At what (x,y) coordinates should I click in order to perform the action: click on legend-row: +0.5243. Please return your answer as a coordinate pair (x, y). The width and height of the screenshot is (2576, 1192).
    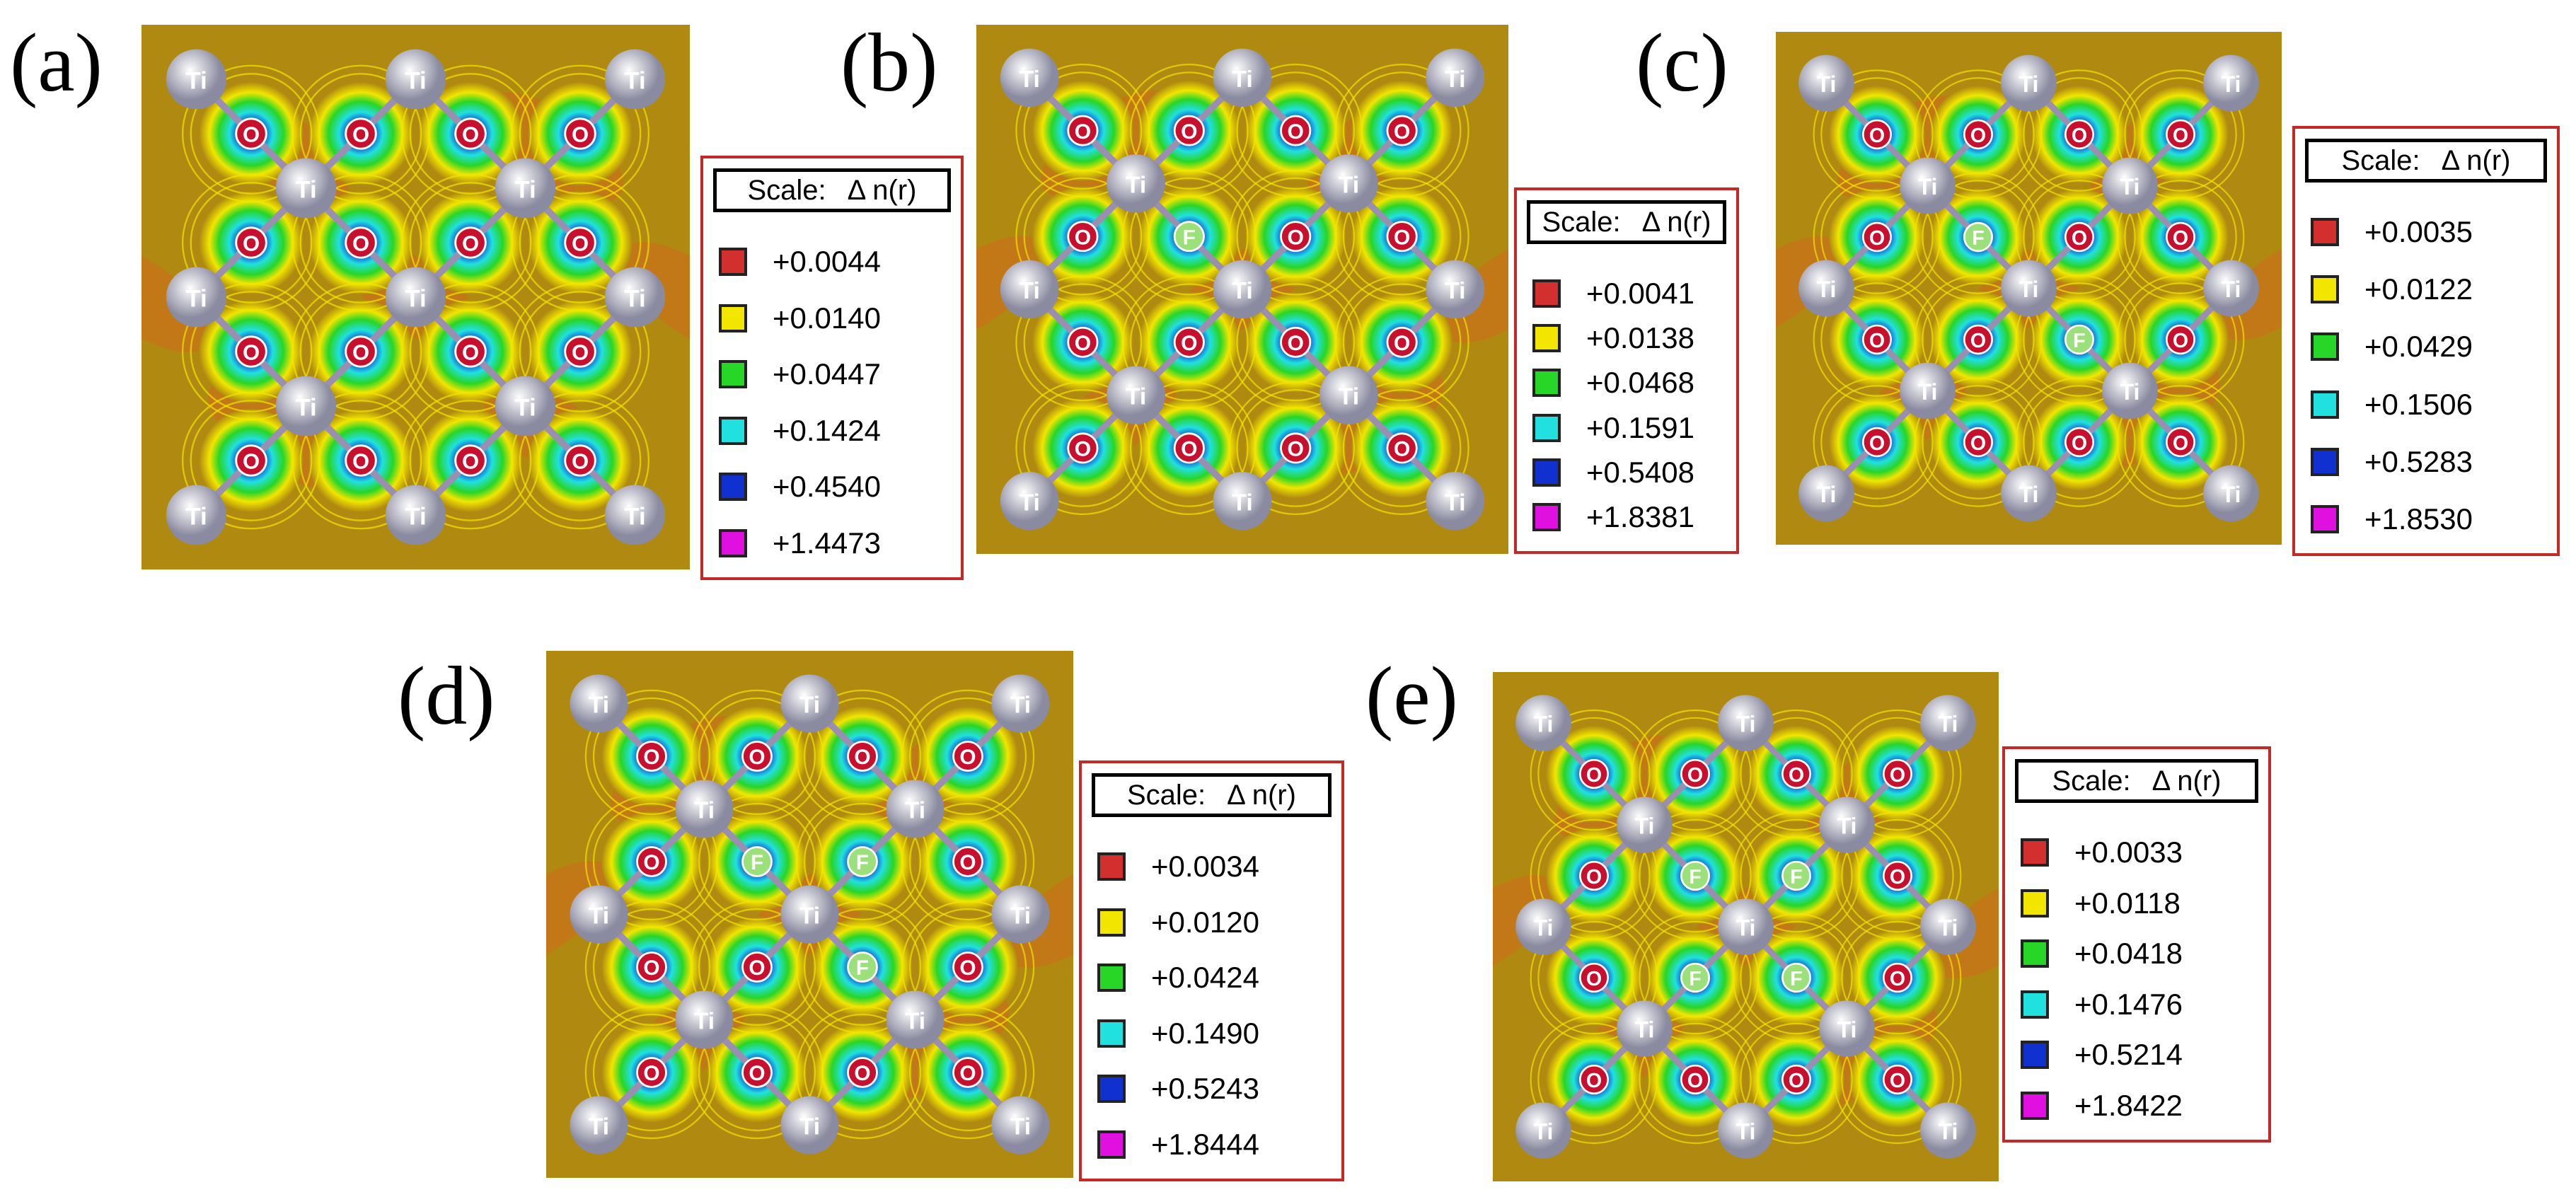
    Looking at the image, I should click on (1178, 1088).